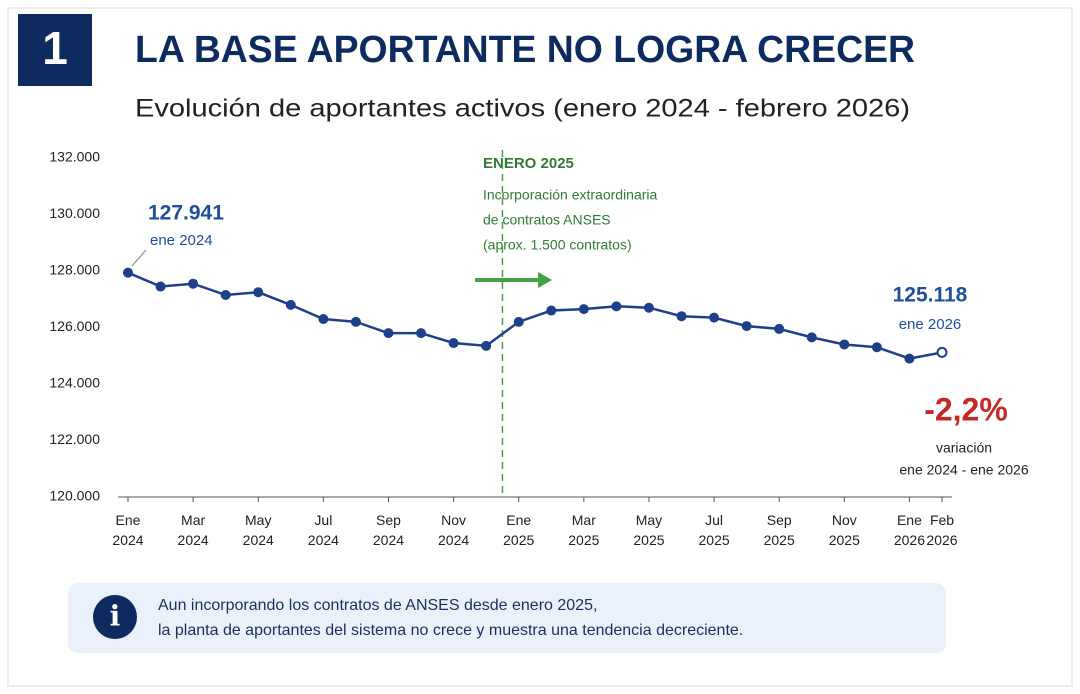 The width and height of the screenshot is (1080, 694). I want to click on y-tick-label: 126.000, so click(74, 326).